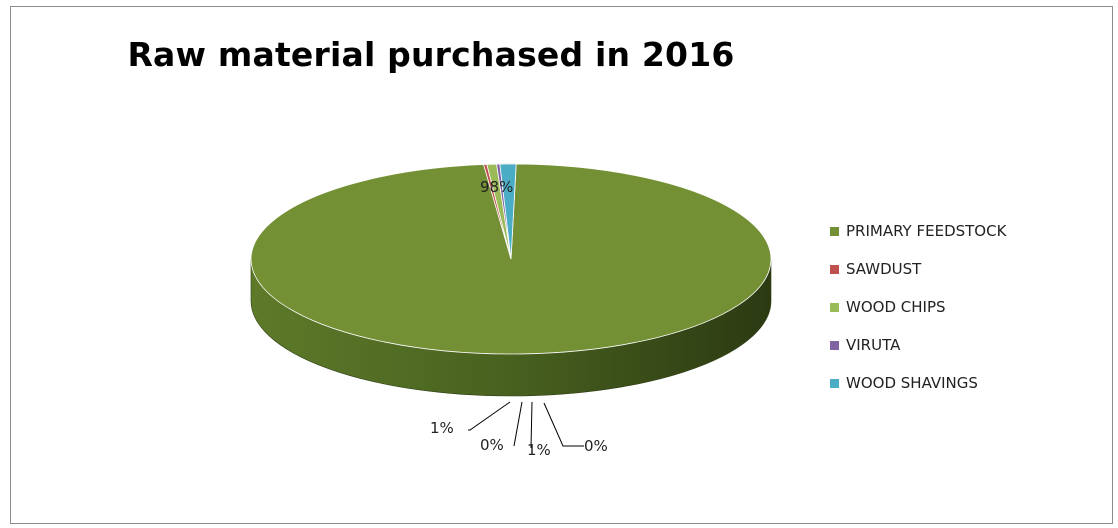 The width and height of the screenshot is (1118, 528). Describe the element at coordinates (508, 211) in the screenshot. I see `slice-wood-shavings` at that location.